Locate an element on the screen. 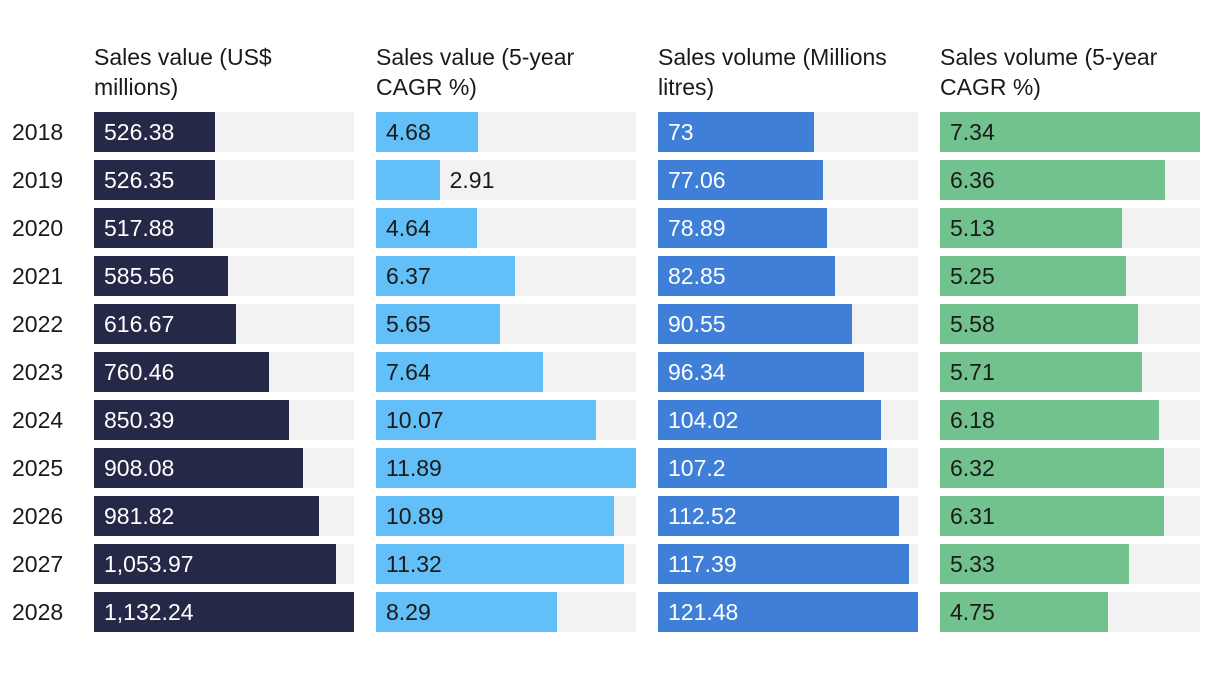 The height and width of the screenshot is (674, 1220). bar-track: 82.85 is located at coordinates (788, 276).